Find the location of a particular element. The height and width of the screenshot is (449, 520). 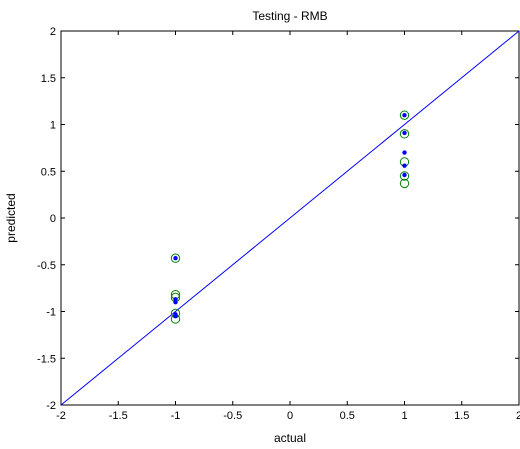

x-axis-label: actual is located at coordinates (290, 438).